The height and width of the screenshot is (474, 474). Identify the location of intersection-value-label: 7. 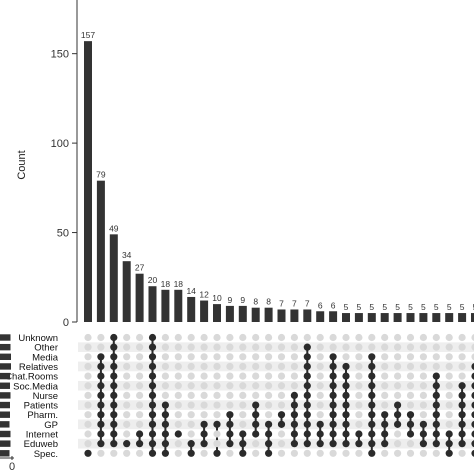
(281, 303).